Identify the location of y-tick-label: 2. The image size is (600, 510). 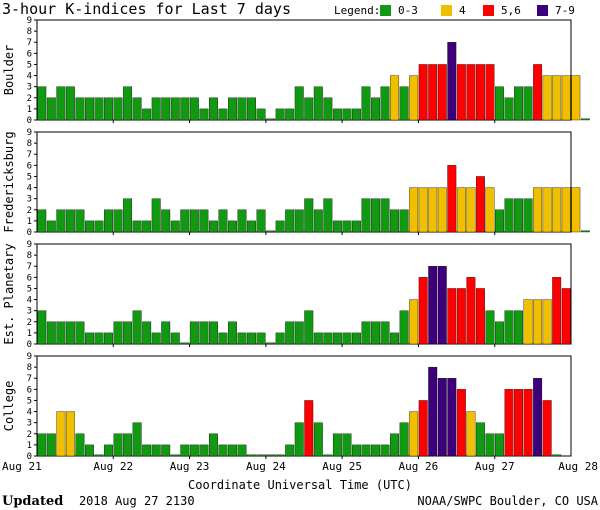
(29, 99).